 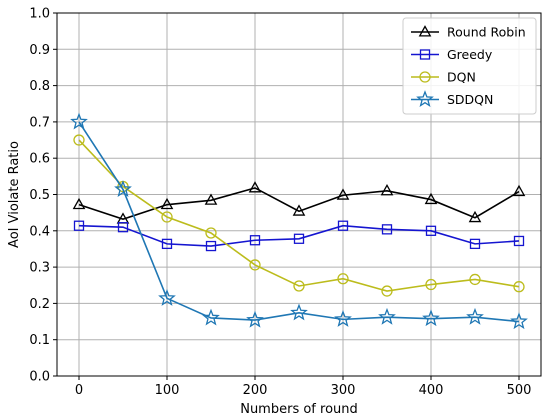 I want to click on legend-item: Greedy, so click(x=452, y=54).